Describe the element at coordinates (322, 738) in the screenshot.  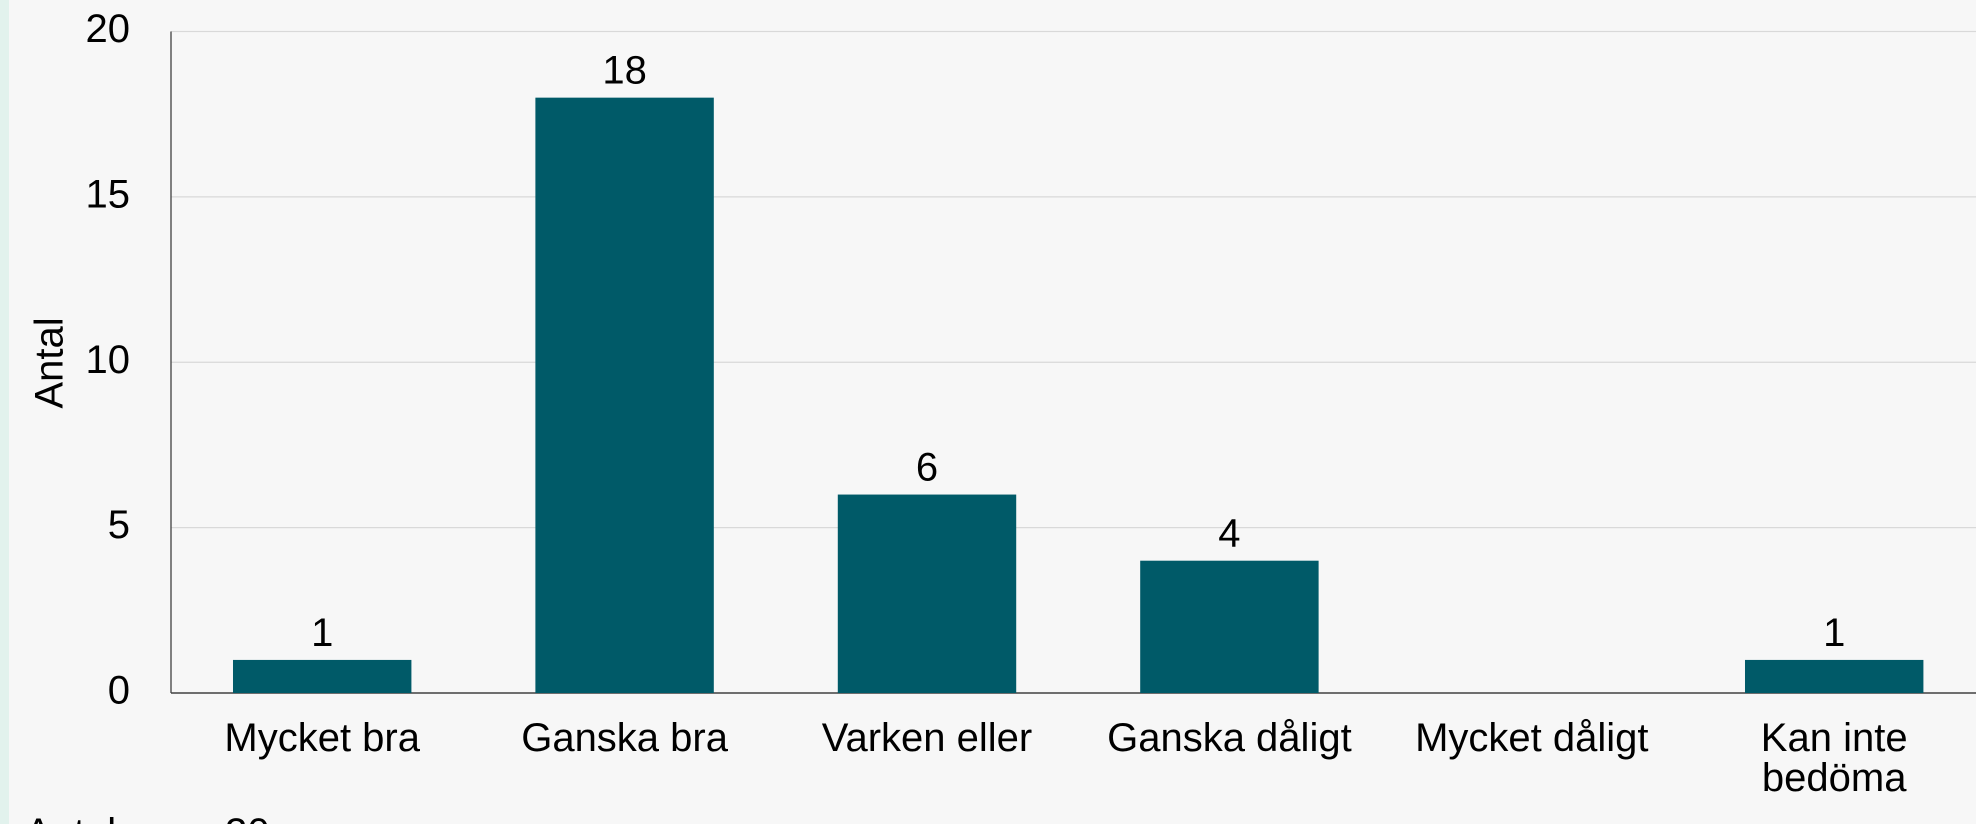
I see `x-tick-label: Mycket bra` at that location.